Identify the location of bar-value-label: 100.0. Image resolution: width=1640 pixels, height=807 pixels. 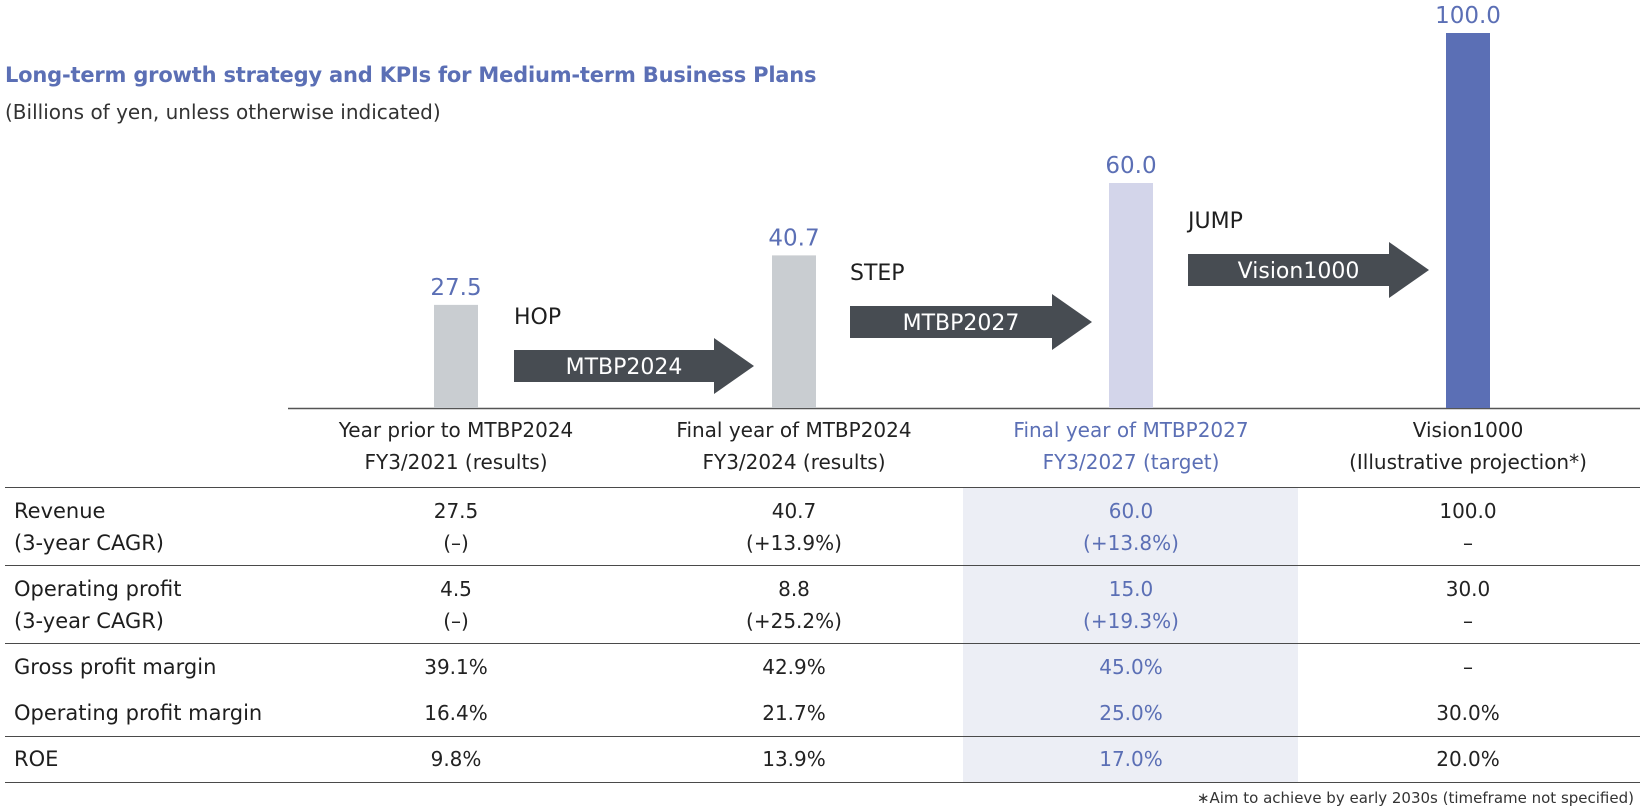
(1468, 16).